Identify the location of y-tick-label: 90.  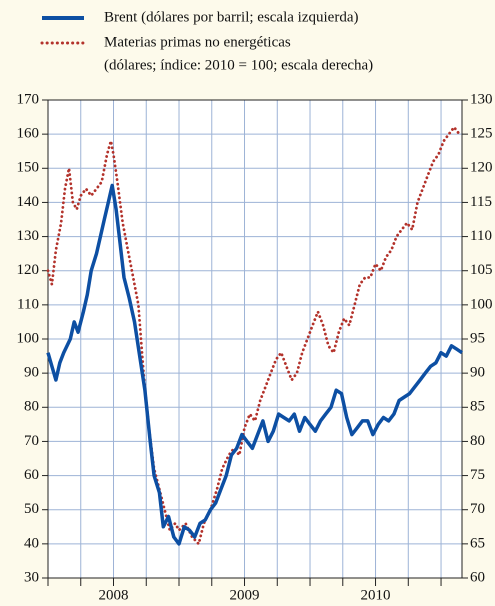
(31, 373).